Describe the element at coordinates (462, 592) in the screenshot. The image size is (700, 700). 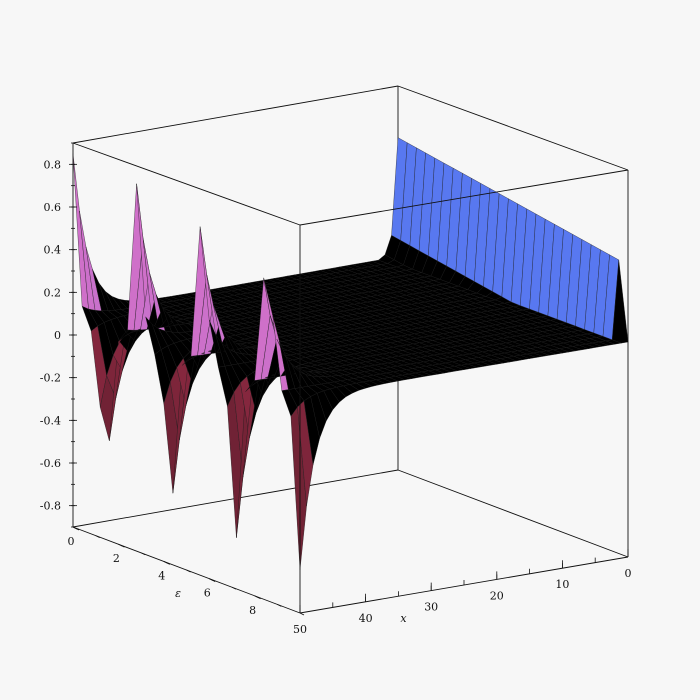
I see `x-axis: 0 10 20 30 40 50 x` at that location.